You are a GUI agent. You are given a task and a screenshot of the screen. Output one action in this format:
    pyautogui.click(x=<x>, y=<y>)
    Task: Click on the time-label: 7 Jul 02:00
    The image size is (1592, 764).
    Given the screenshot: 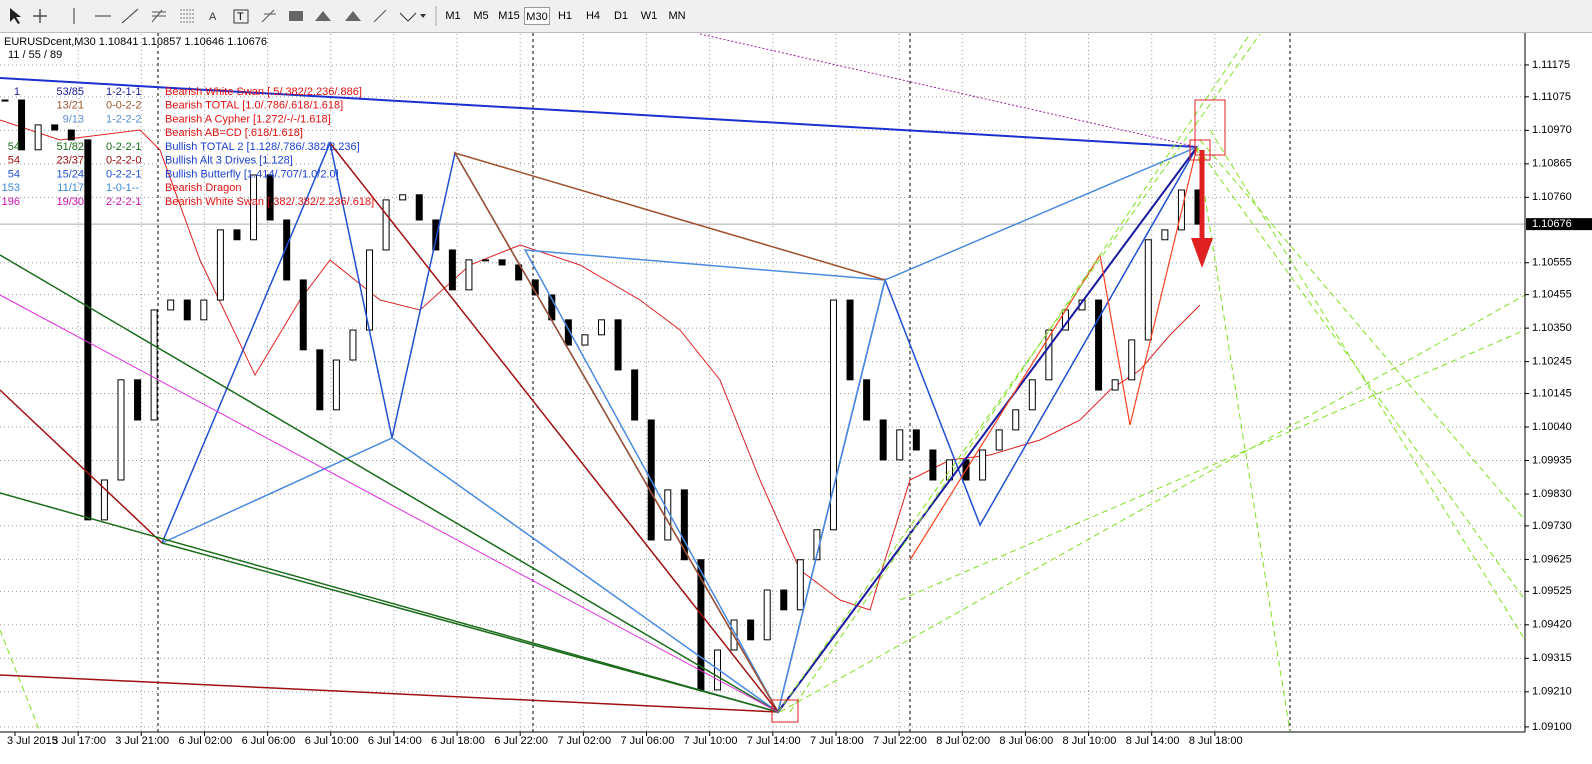 What is the action you would take?
    pyautogui.click(x=584, y=741)
    